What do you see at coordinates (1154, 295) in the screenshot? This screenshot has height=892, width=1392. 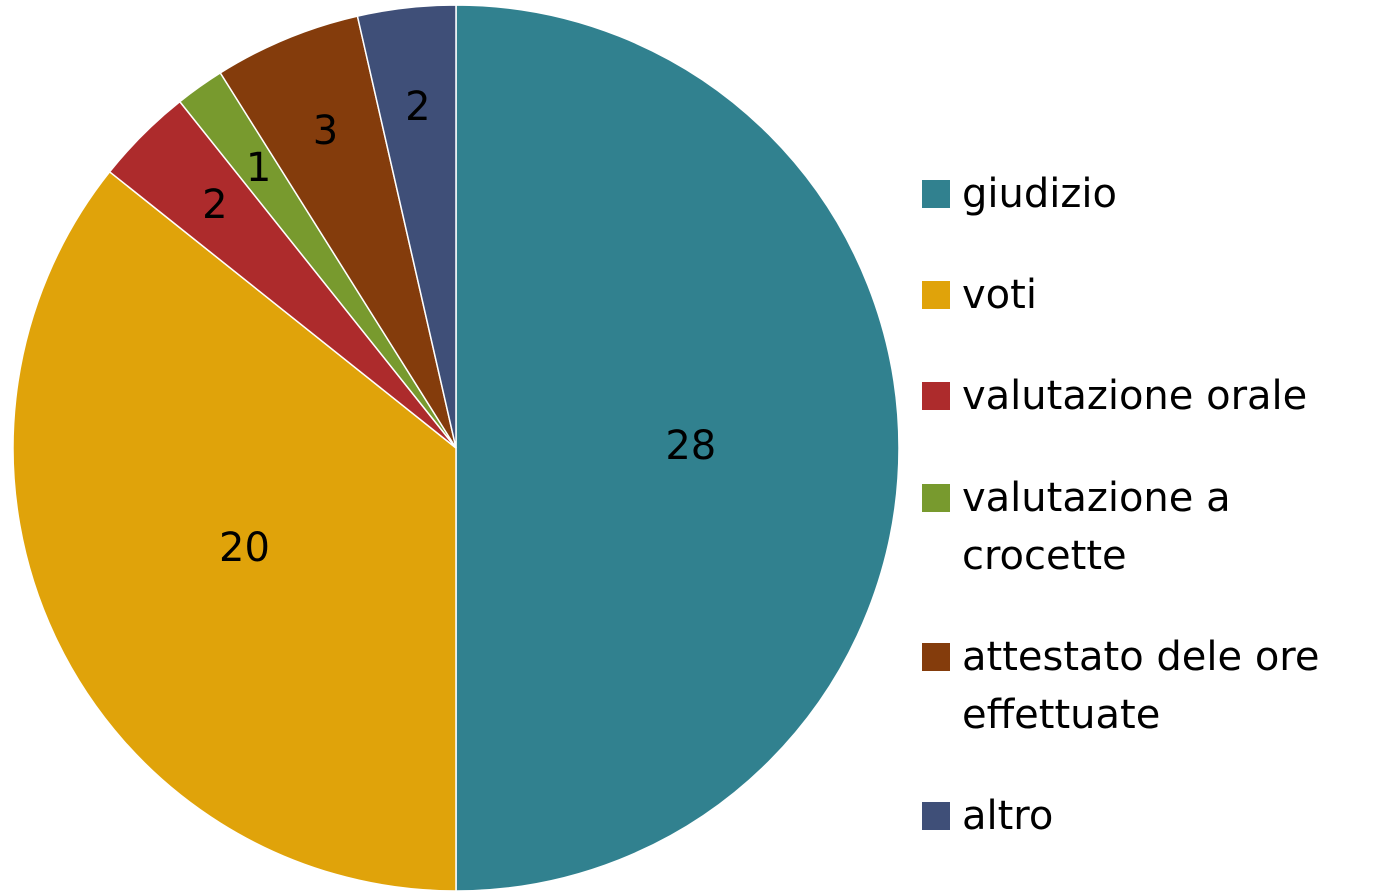 I see `legend-item: voti` at bounding box center [1154, 295].